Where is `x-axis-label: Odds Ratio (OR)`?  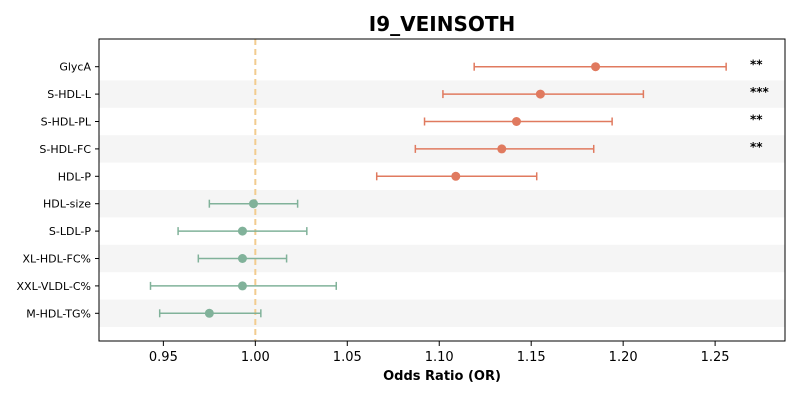 x-axis-label: Odds Ratio (OR) is located at coordinates (442, 376).